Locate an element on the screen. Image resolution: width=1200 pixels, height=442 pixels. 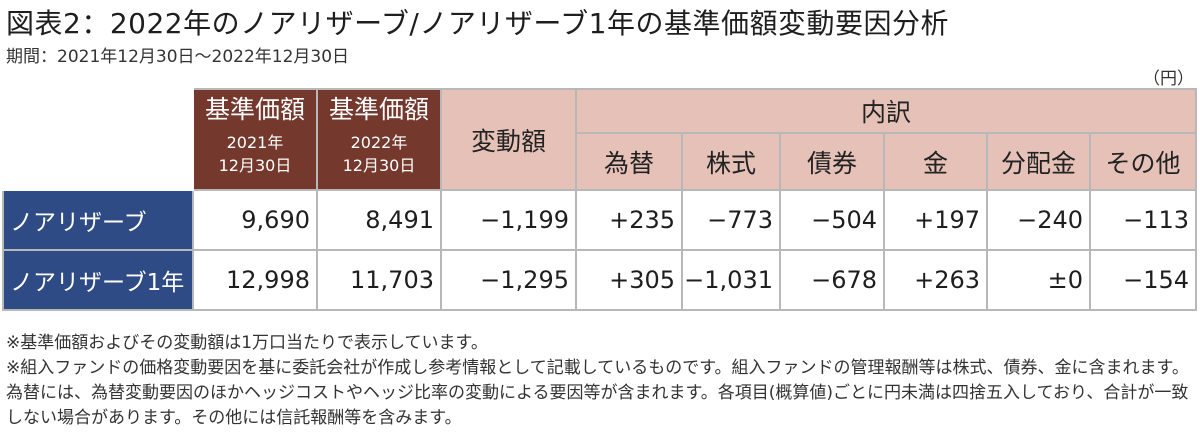
cell-change: −1,295 is located at coordinates (508, 280).